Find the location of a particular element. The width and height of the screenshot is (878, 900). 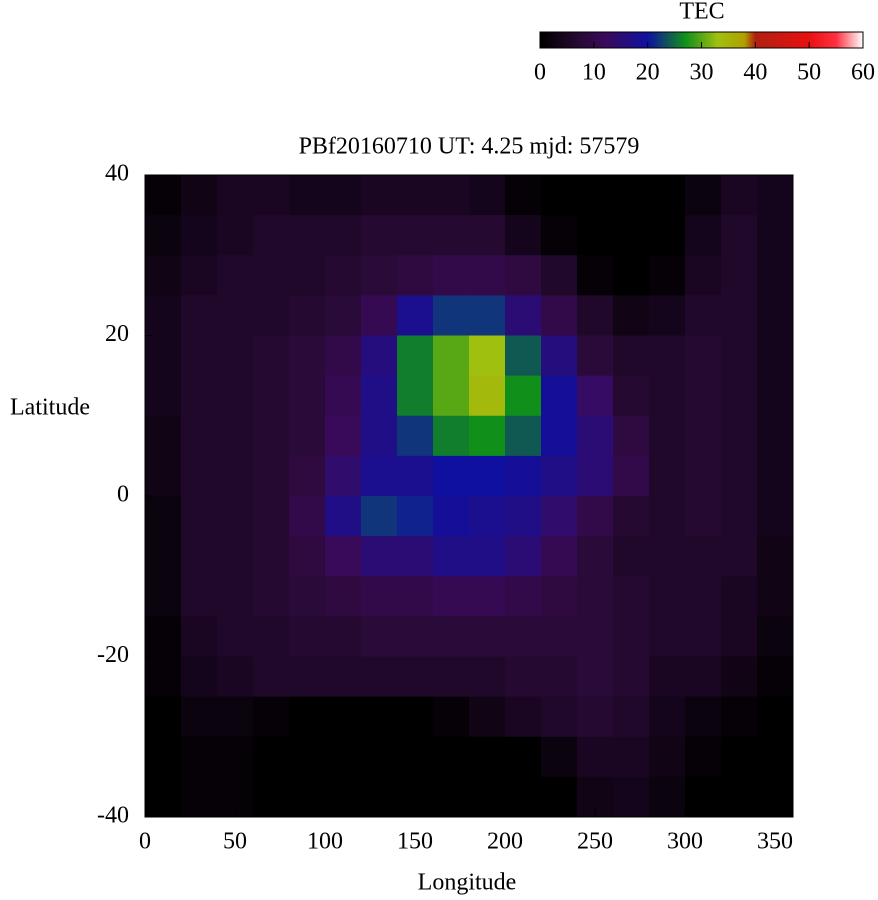

colorbar-tick-label: 50 is located at coordinates (809, 73).